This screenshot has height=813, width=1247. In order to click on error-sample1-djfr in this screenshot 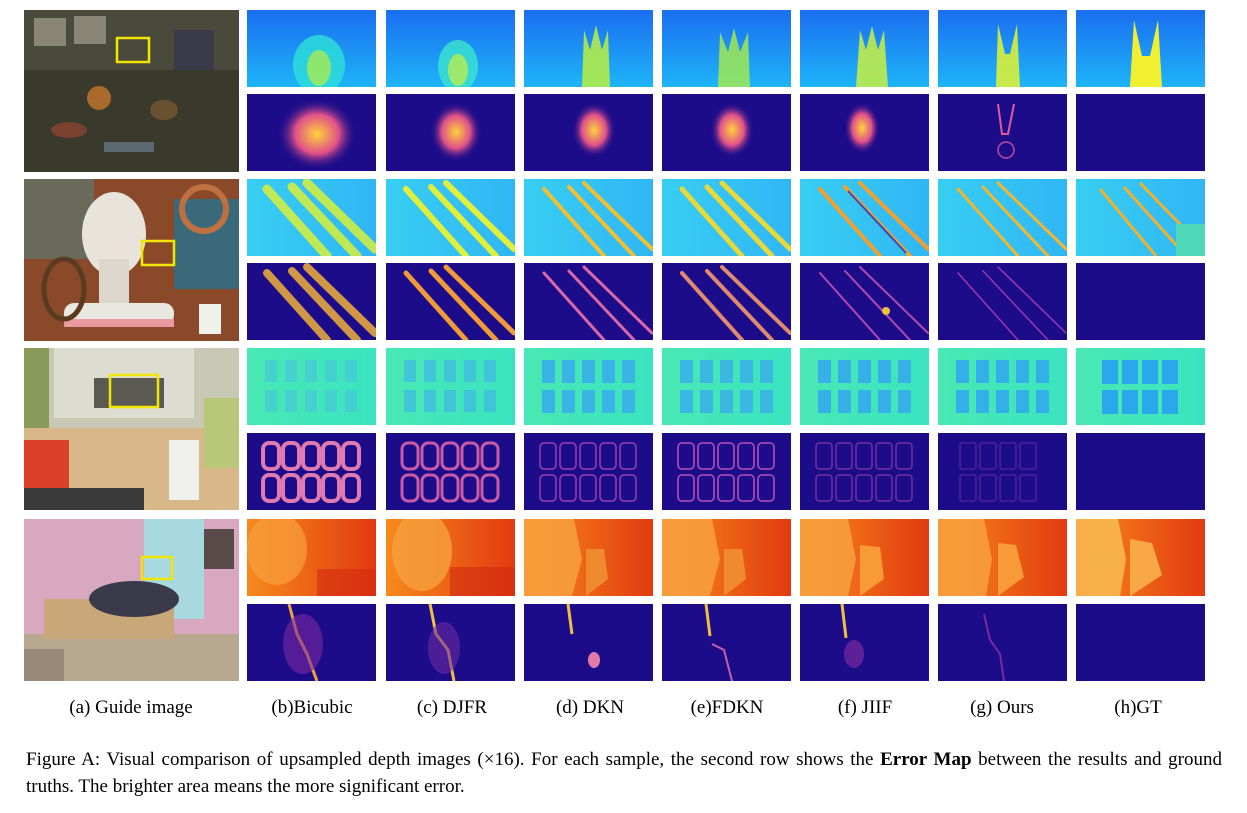, I will do `click(450, 132)`.